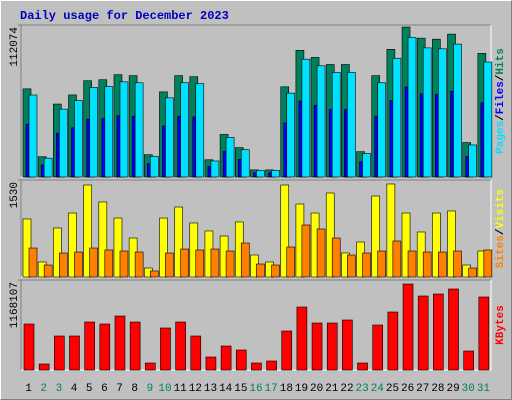 This screenshot has height=400, width=512. I want to click on legend-entry: KBytes, so click(501, 325).